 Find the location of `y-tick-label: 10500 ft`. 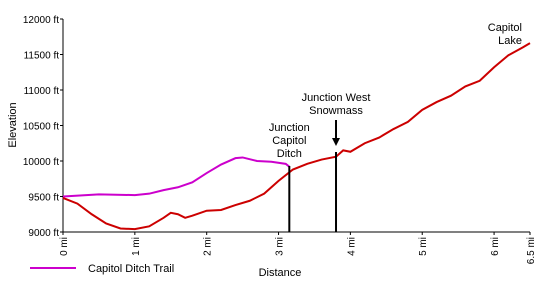

y-tick-label: 10500 ft is located at coordinates (41, 127).